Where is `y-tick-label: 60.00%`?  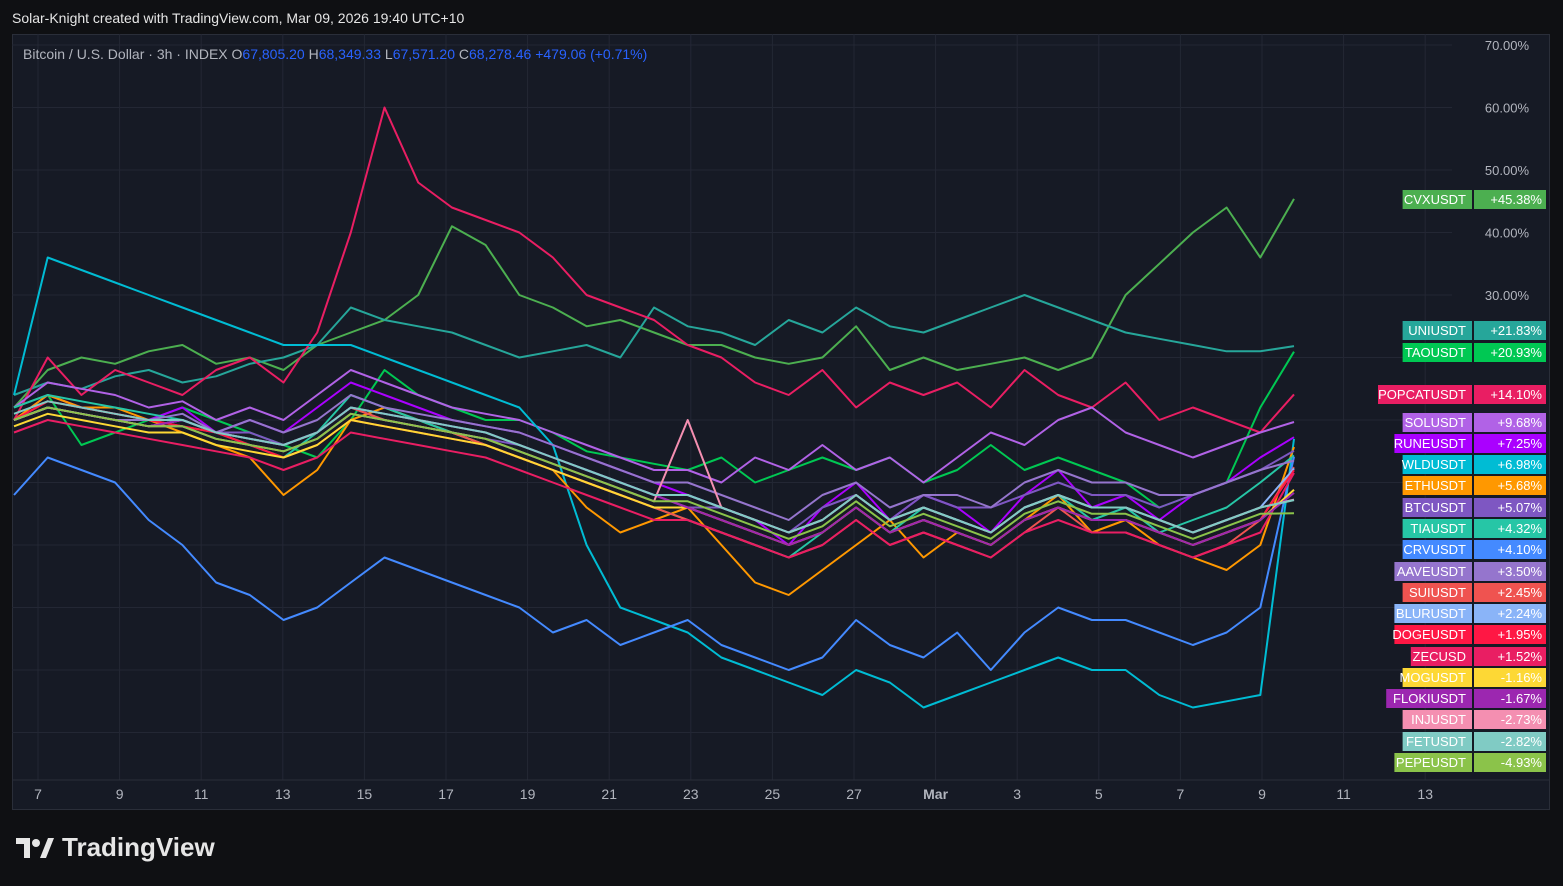
y-tick-label: 60.00% is located at coordinates (1507, 108).